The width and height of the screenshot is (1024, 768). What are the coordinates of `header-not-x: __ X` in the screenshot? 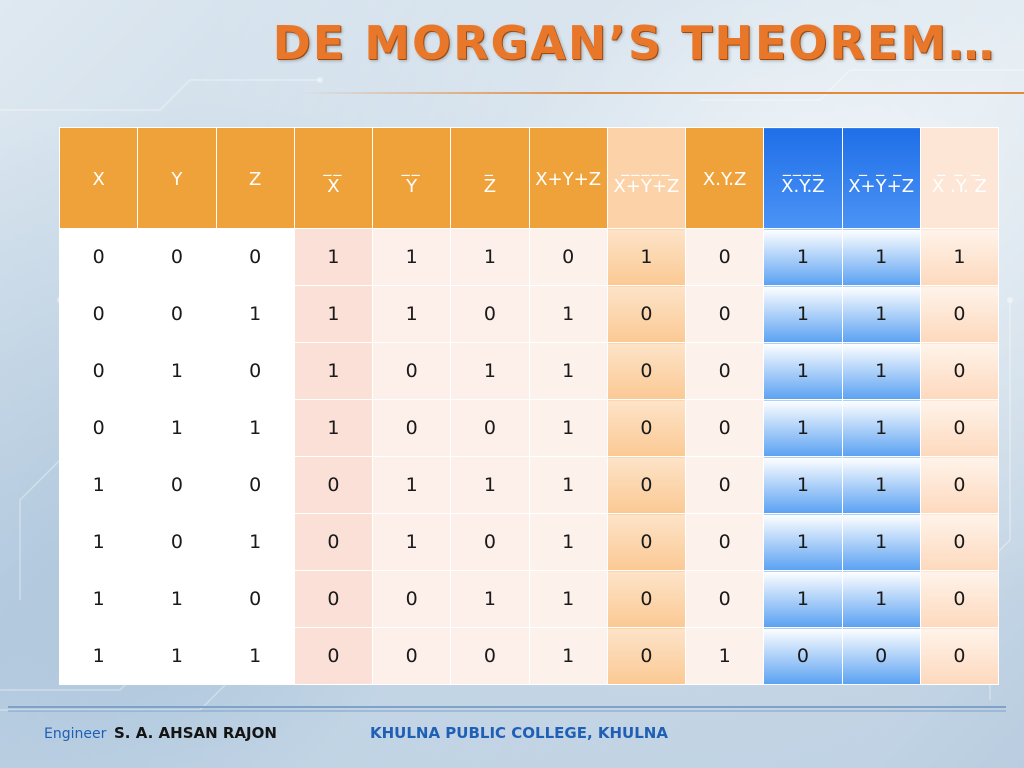 It's located at (333, 178).